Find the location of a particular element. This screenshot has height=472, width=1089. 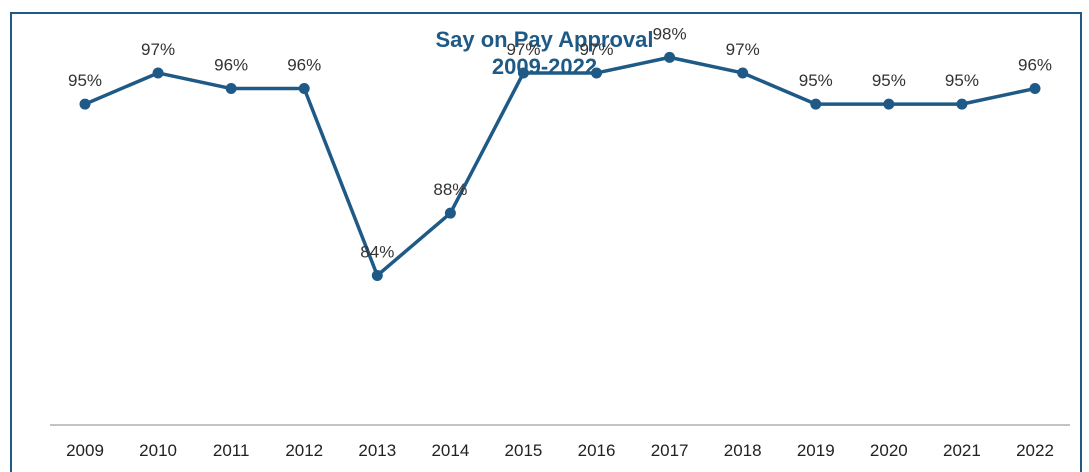

data-label-2014: 88% is located at coordinates (450, 189).